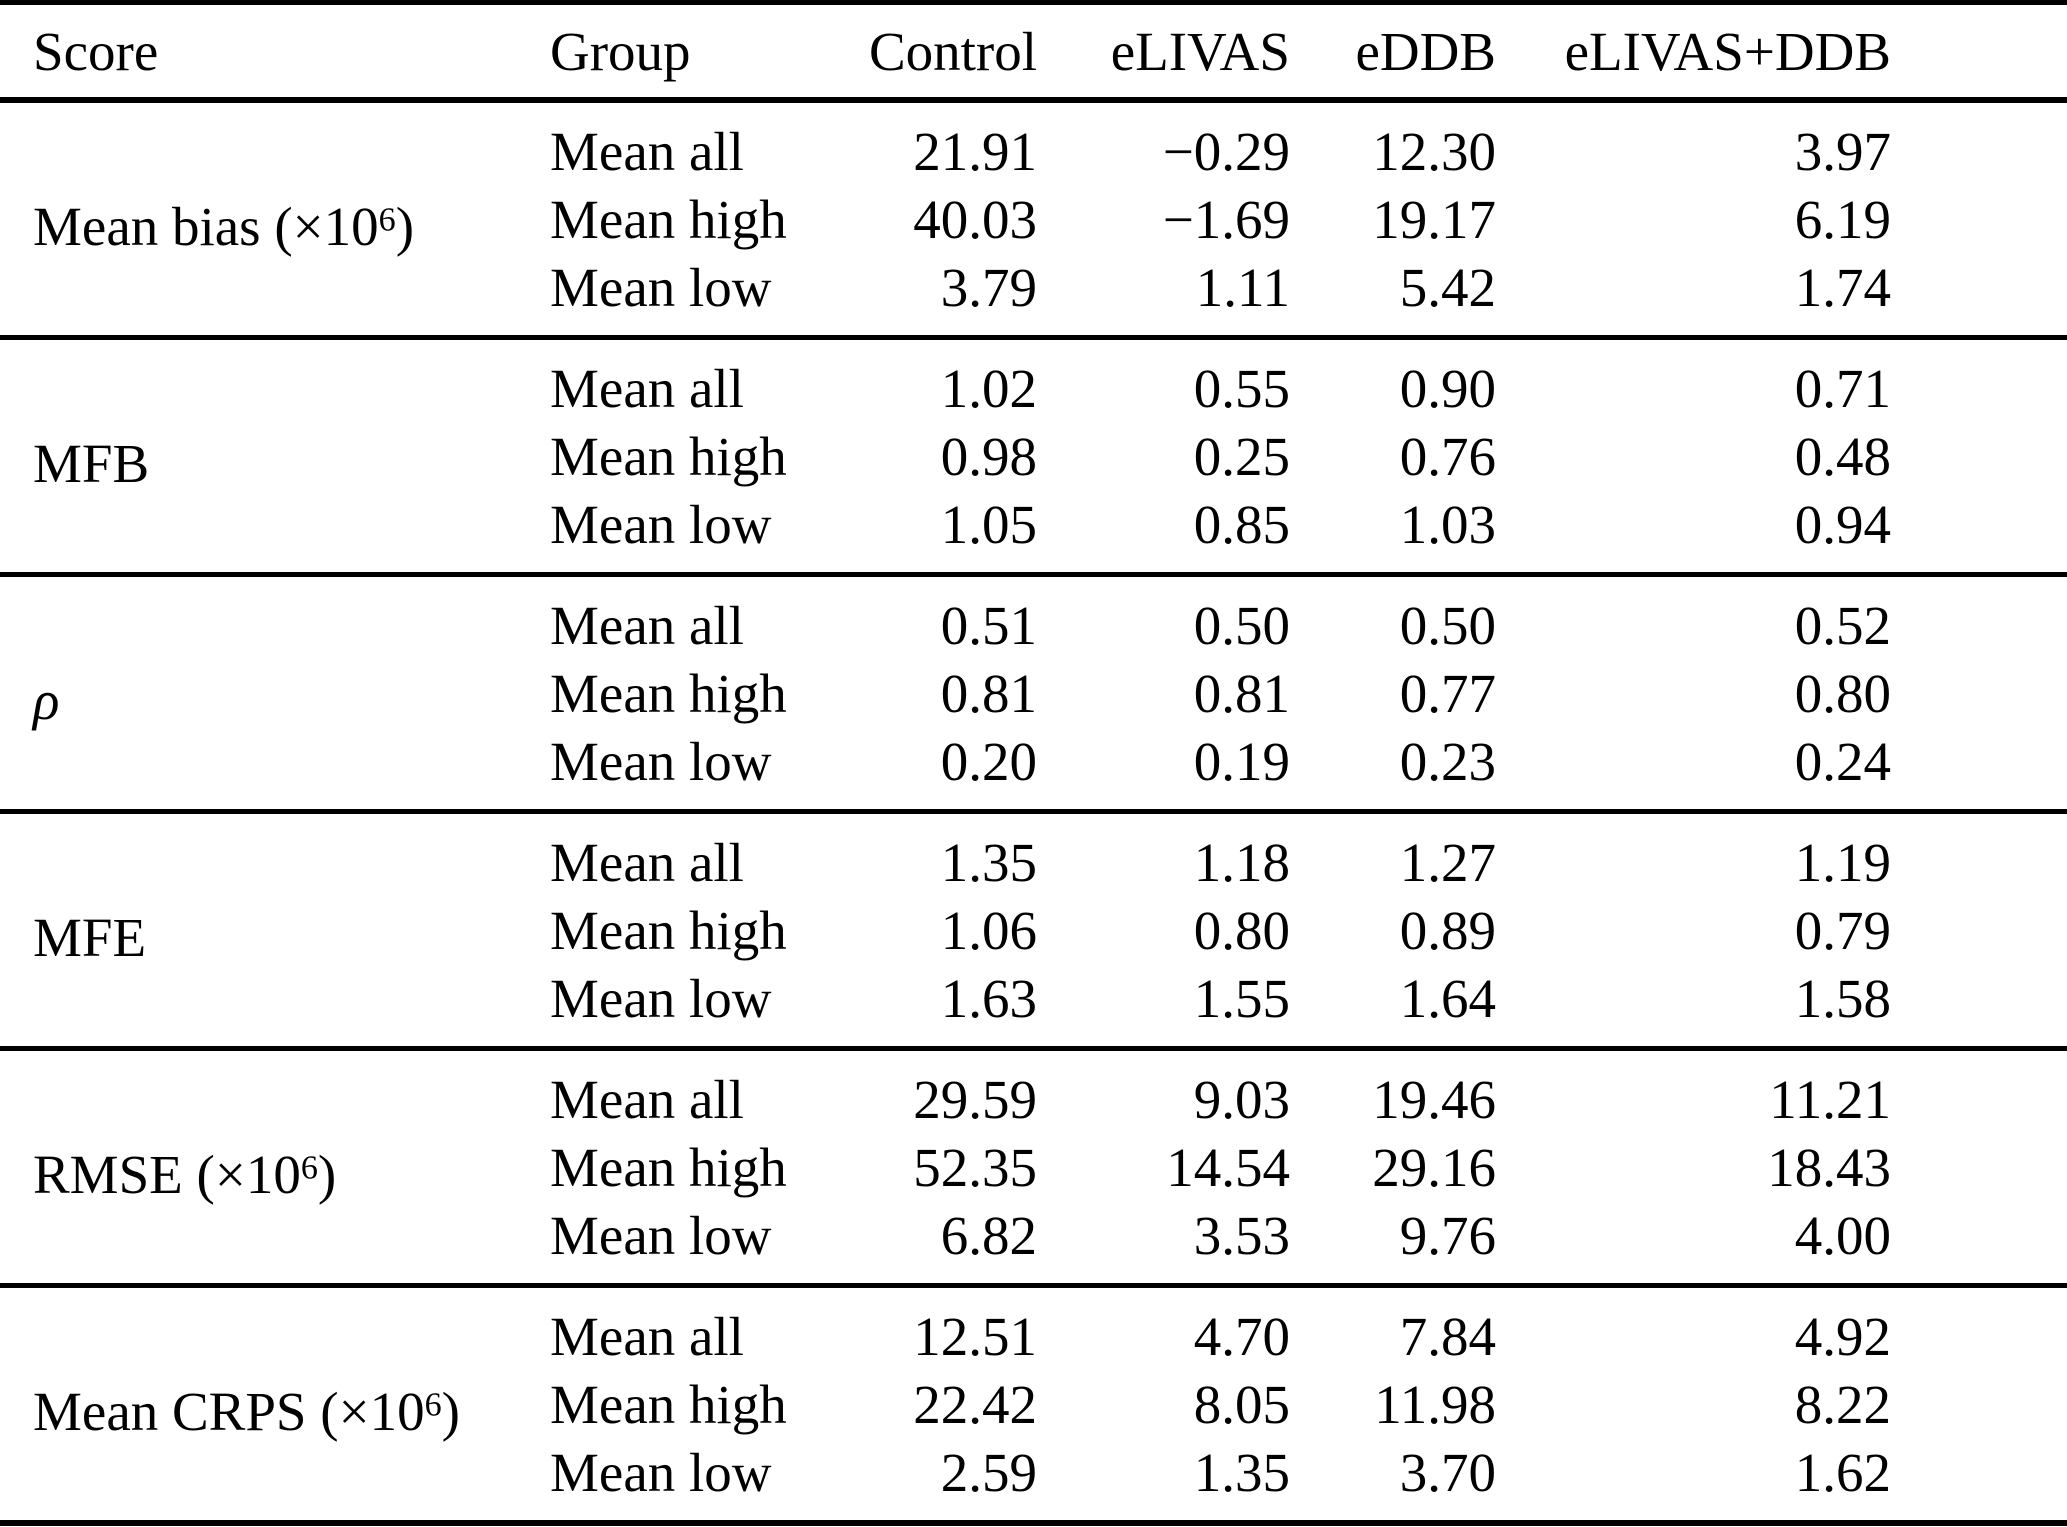  I want to click on value-cell: 3.97, so click(1842, 151).